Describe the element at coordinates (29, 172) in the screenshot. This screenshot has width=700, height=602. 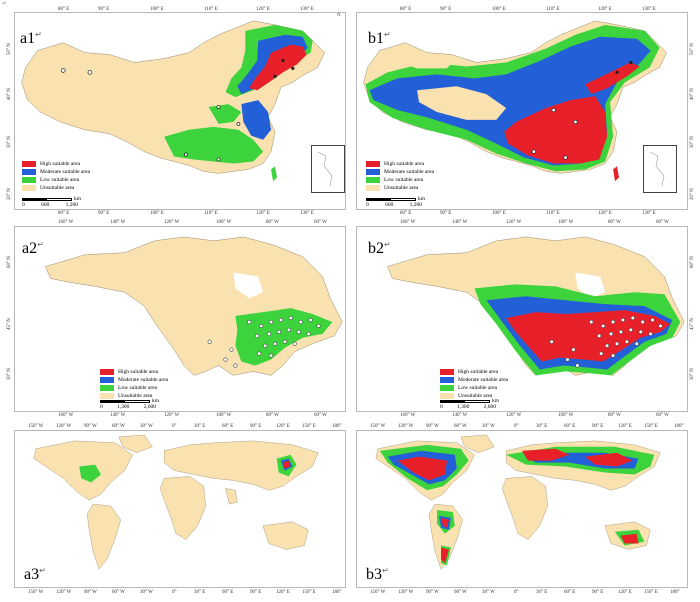
I see `legend-swatch-moderate` at that location.